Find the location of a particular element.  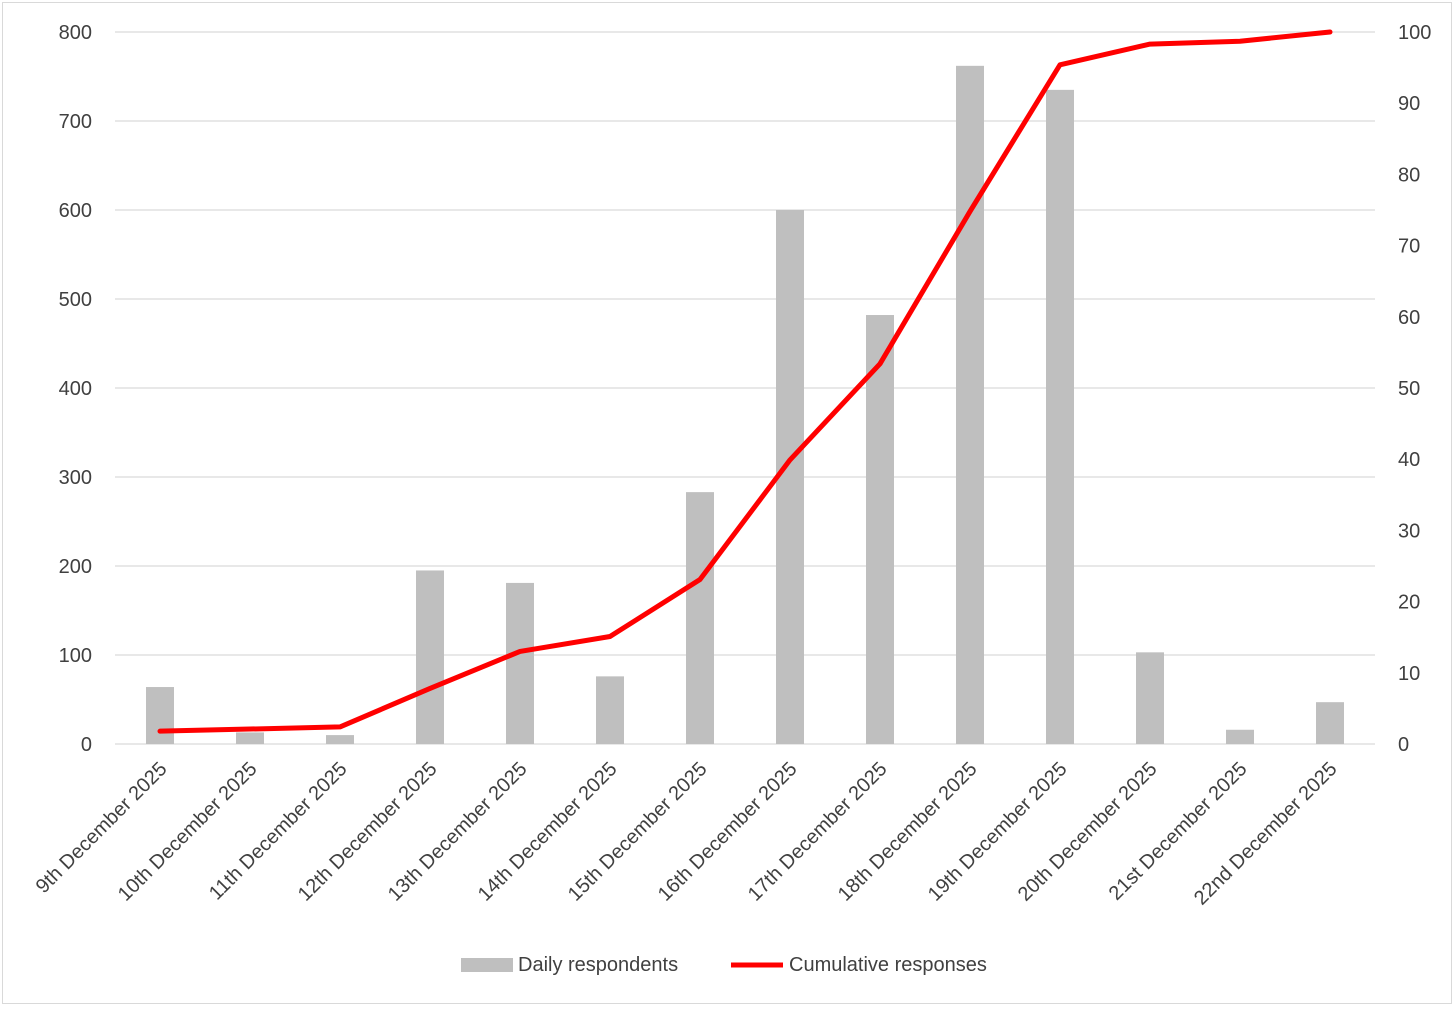

y-tick-label: 700 is located at coordinates (75, 122).